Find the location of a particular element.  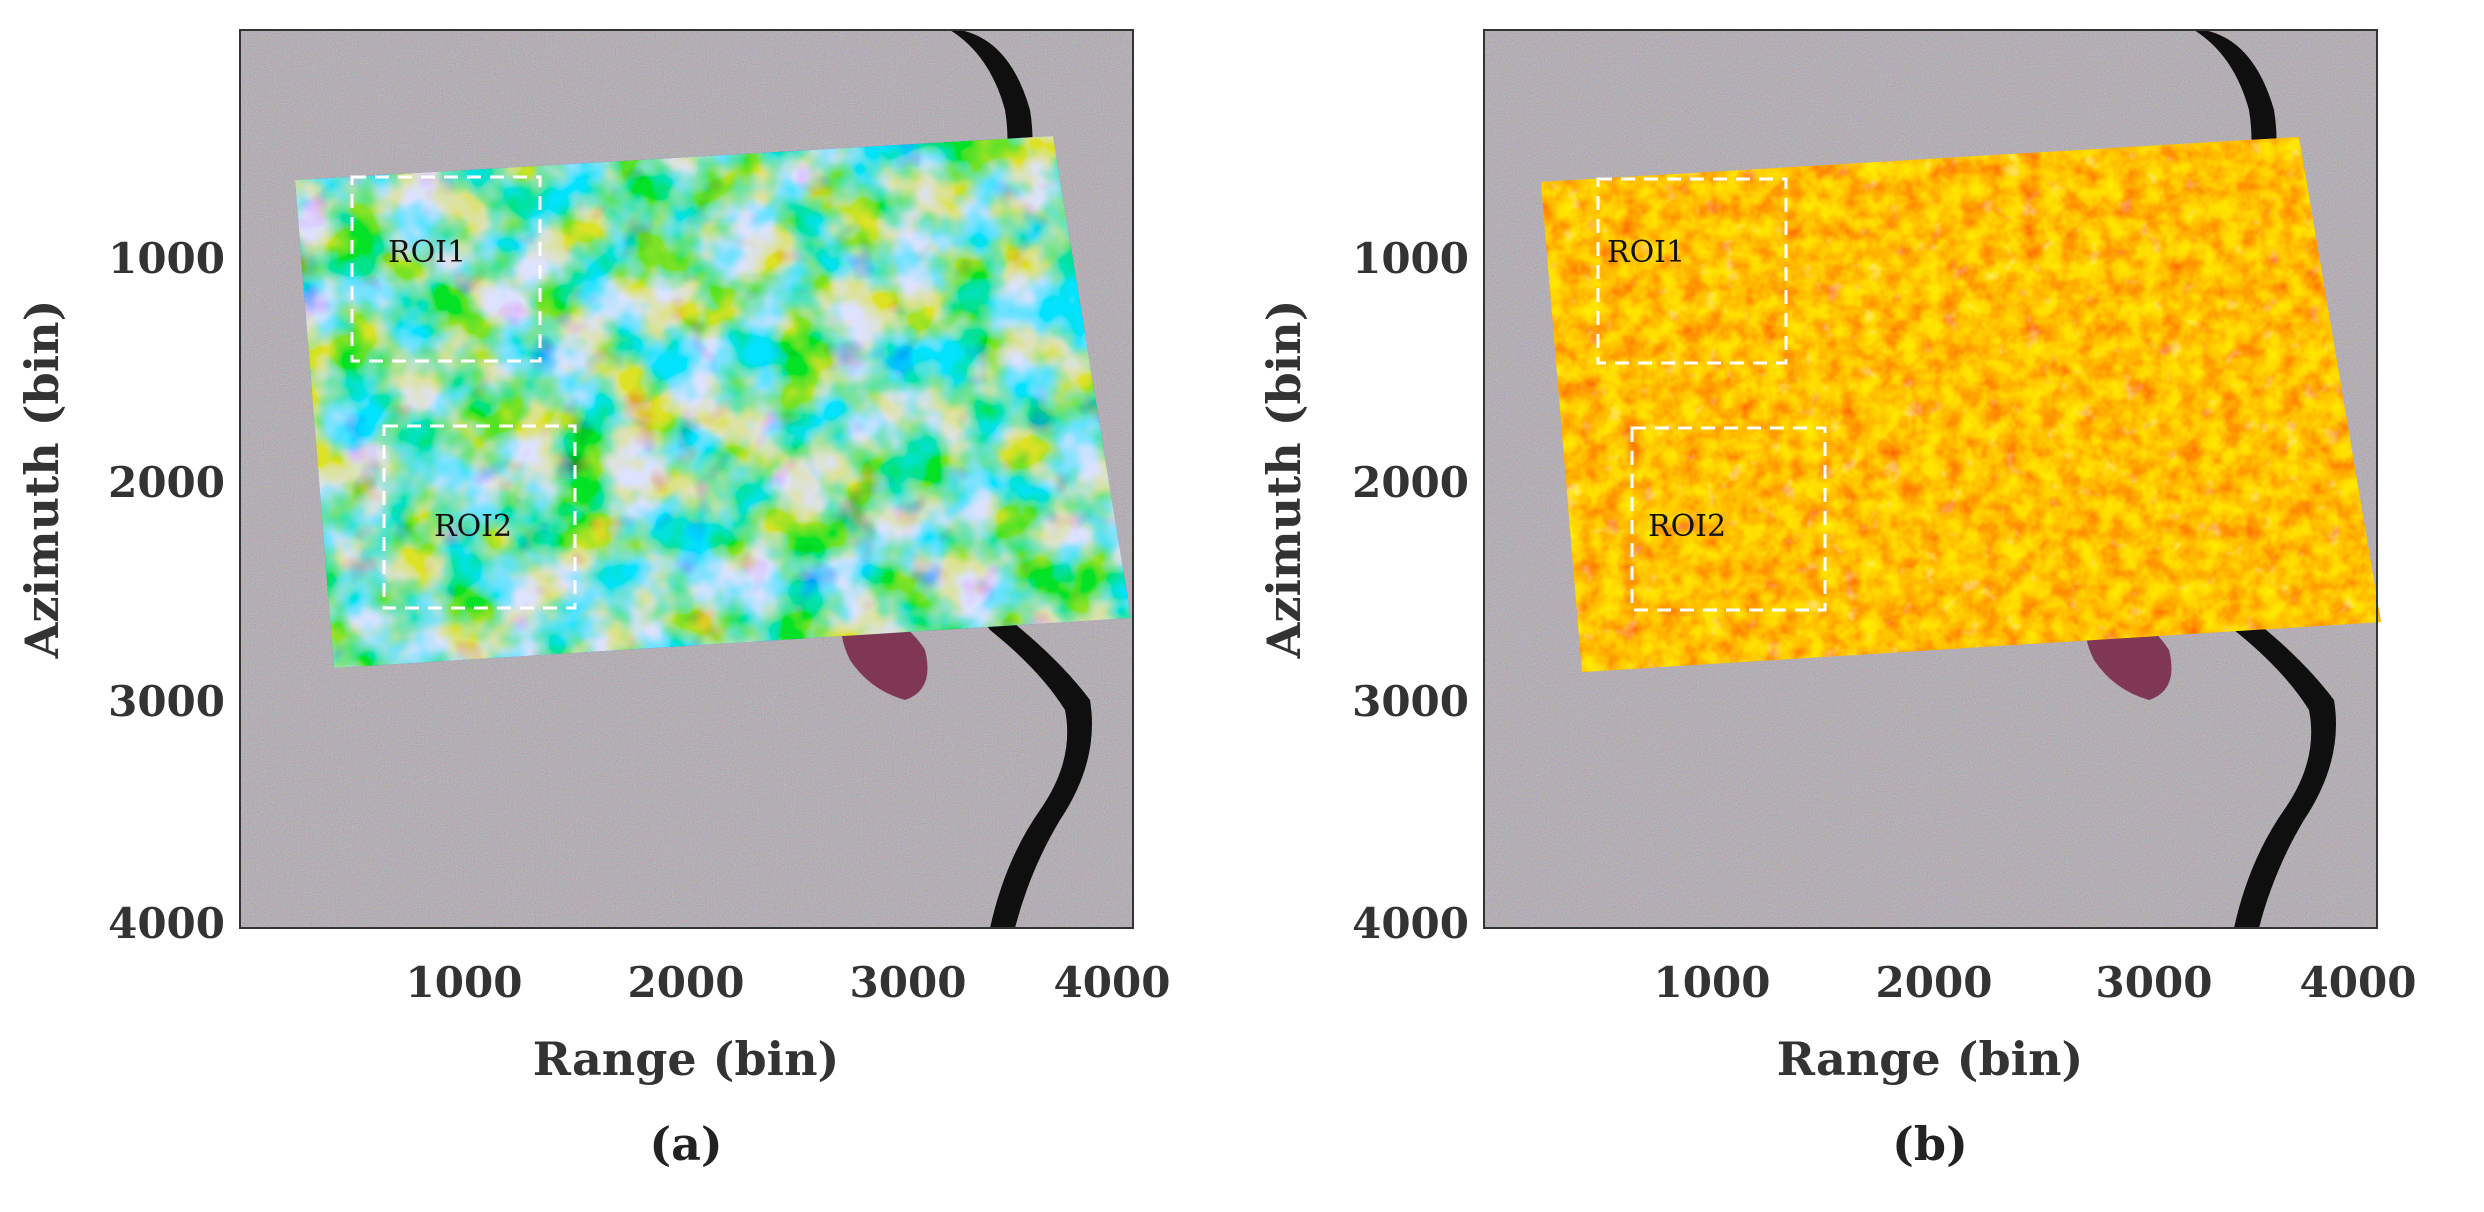

panel-caption: (b) is located at coordinates (1930, 1144).